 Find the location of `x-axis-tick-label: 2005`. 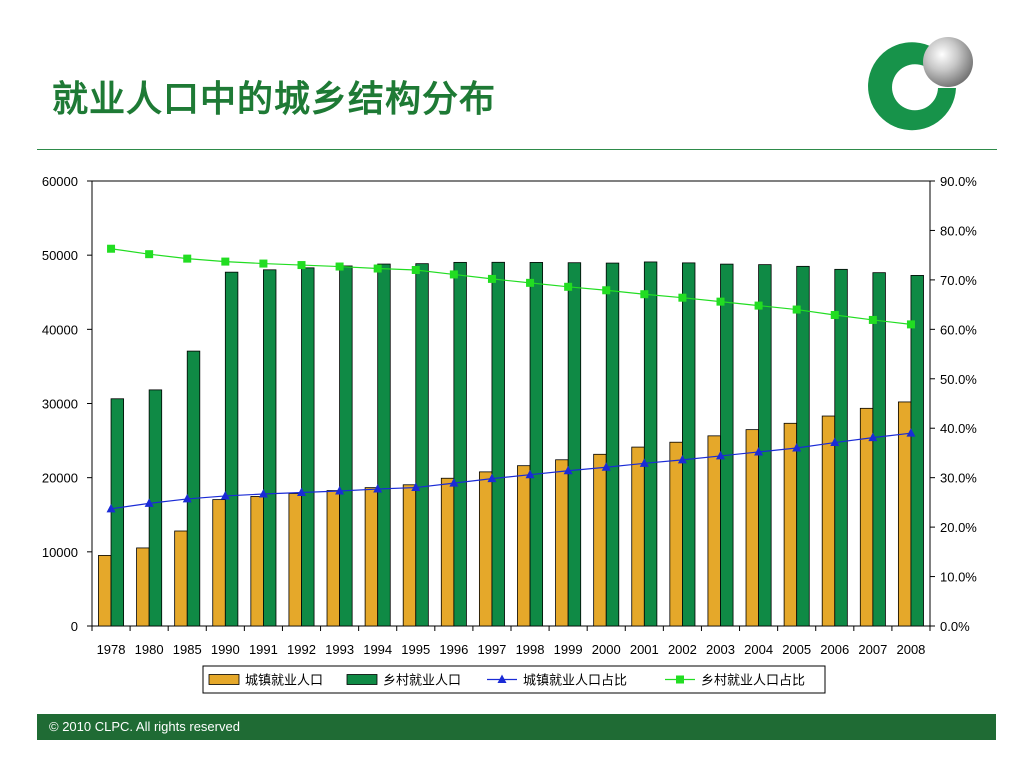

x-axis-tick-label: 2005 is located at coordinates (796, 649).